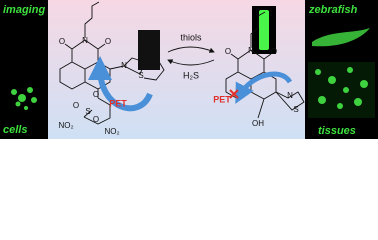 The image size is (378, 240). I want to click on cell-panel, so click(24, 69).